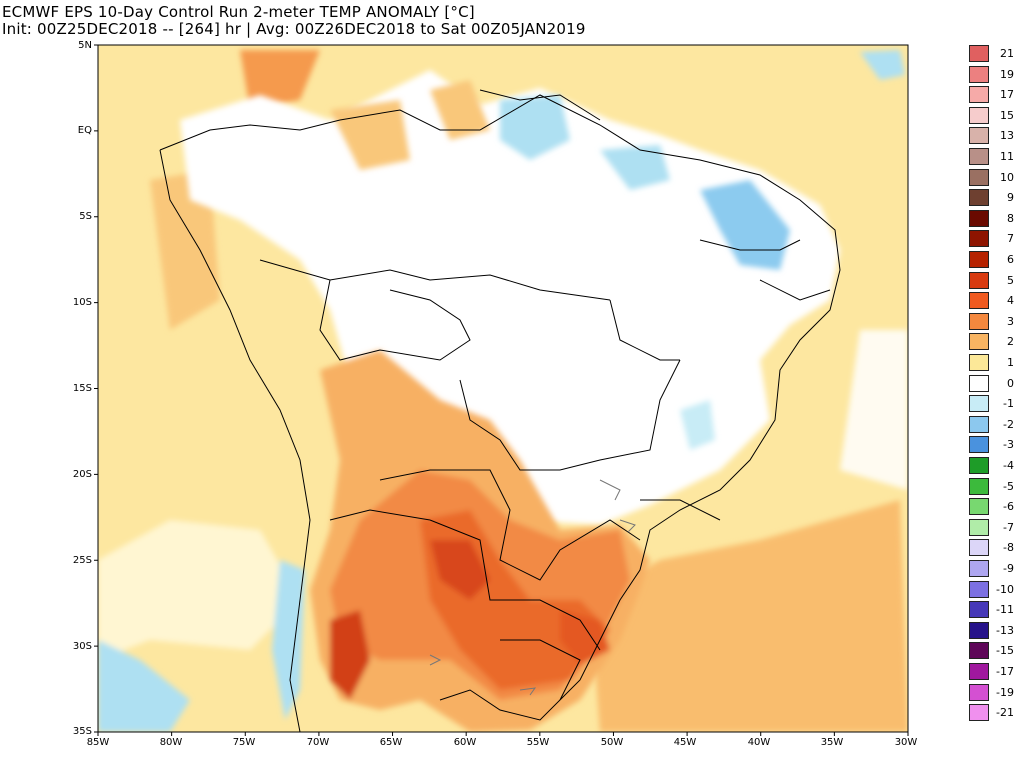  Describe the element at coordinates (82, 302) in the screenshot. I see `lat-label: 10S` at that location.